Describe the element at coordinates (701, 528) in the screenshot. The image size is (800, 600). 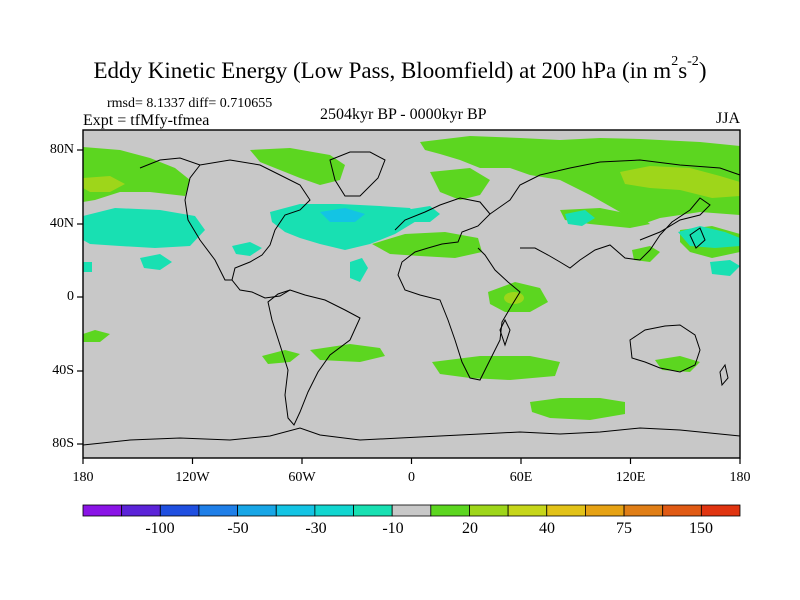
I see `colorbar-label-8: 150` at that location.